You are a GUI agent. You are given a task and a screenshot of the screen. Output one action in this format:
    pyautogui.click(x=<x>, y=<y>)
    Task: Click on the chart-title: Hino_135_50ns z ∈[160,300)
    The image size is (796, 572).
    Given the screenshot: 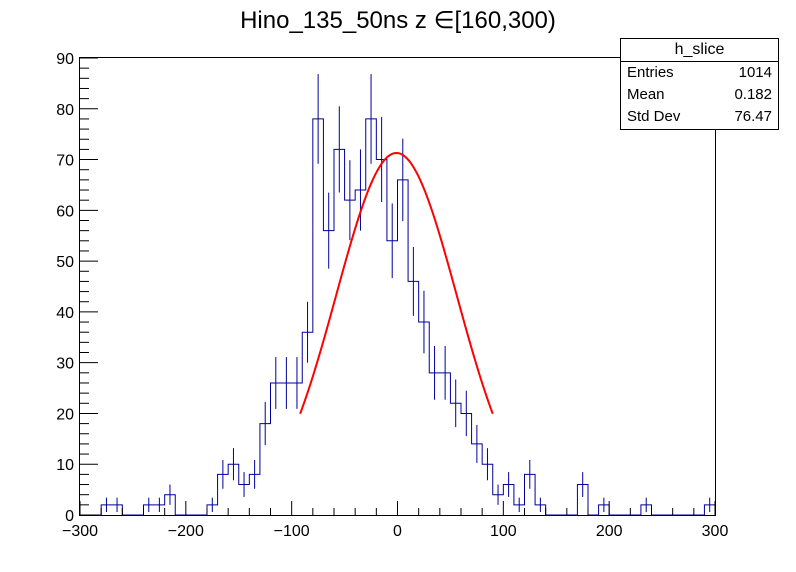 What is the action you would take?
    pyautogui.click(x=398, y=20)
    